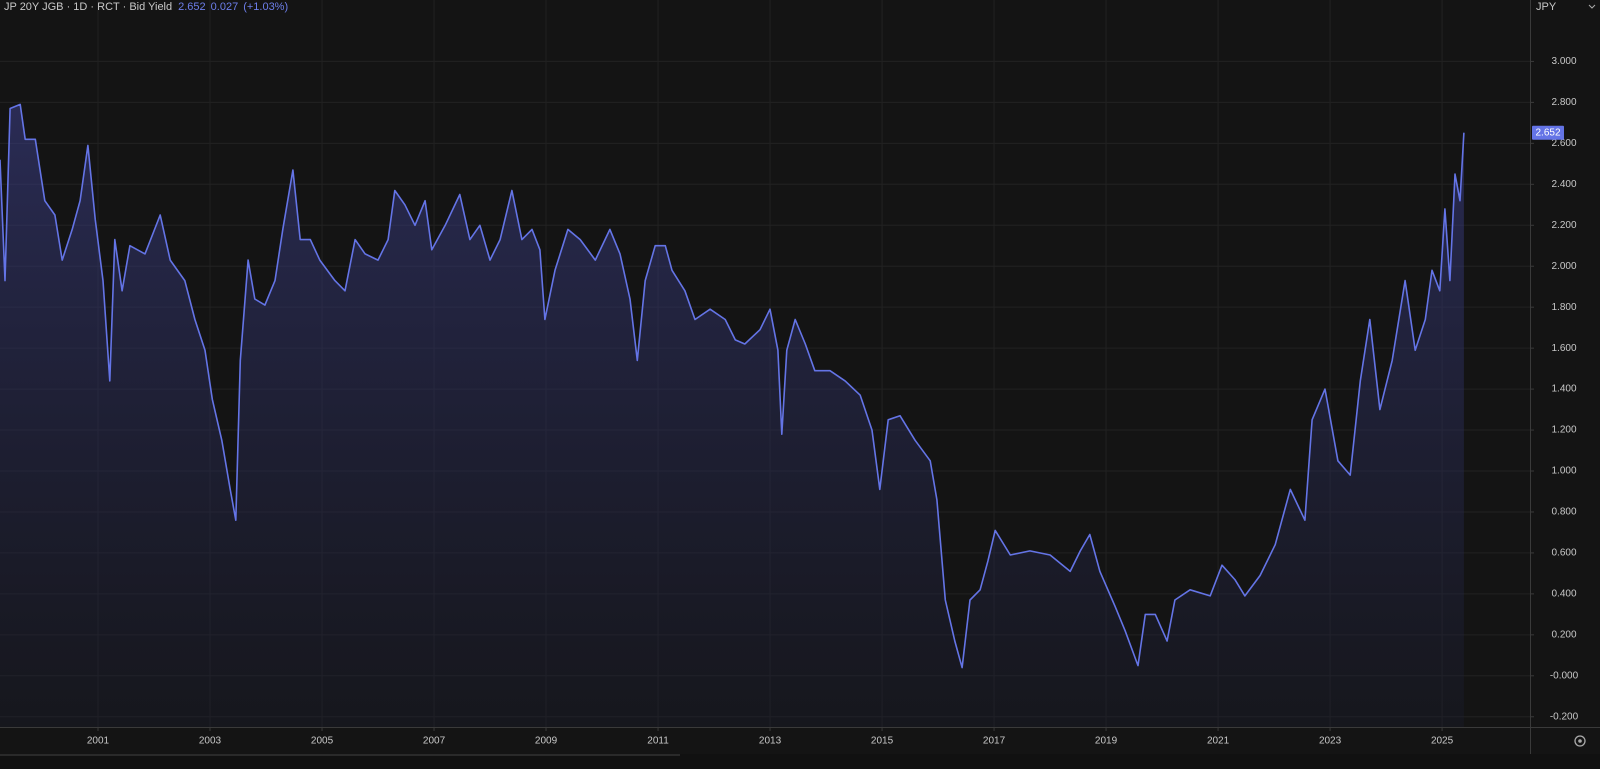 The width and height of the screenshot is (1600, 769). Describe the element at coordinates (1563, 553) in the screenshot. I see `y-tick-label: 0.600` at that location.